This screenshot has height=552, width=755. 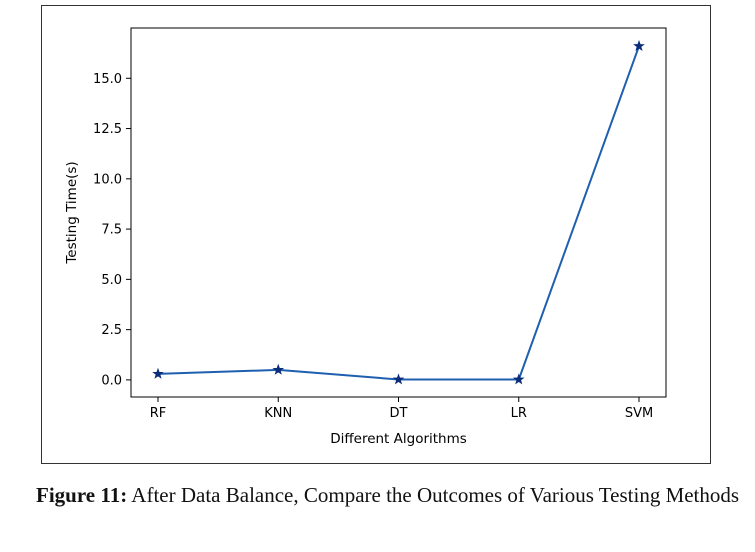 I want to click on y-axis: 0.0 2.5 5.0 7.5 10.0 12.5 15.0, so click(x=112, y=230).